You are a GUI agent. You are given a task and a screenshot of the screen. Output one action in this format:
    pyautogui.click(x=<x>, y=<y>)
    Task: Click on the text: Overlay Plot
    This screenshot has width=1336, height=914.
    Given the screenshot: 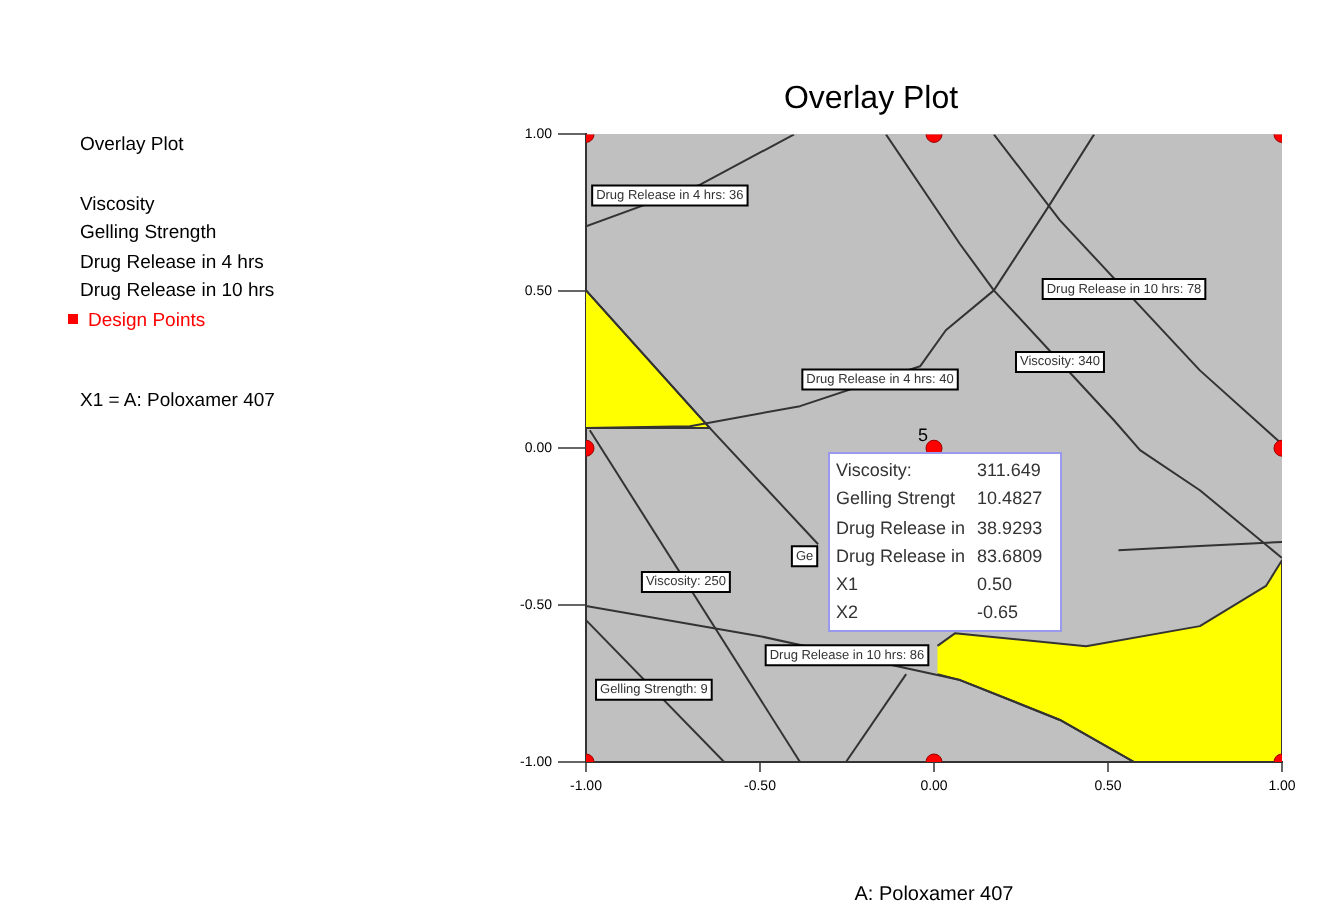 What is the action you would take?
    pyautogui.click(x=133, y=146)
    